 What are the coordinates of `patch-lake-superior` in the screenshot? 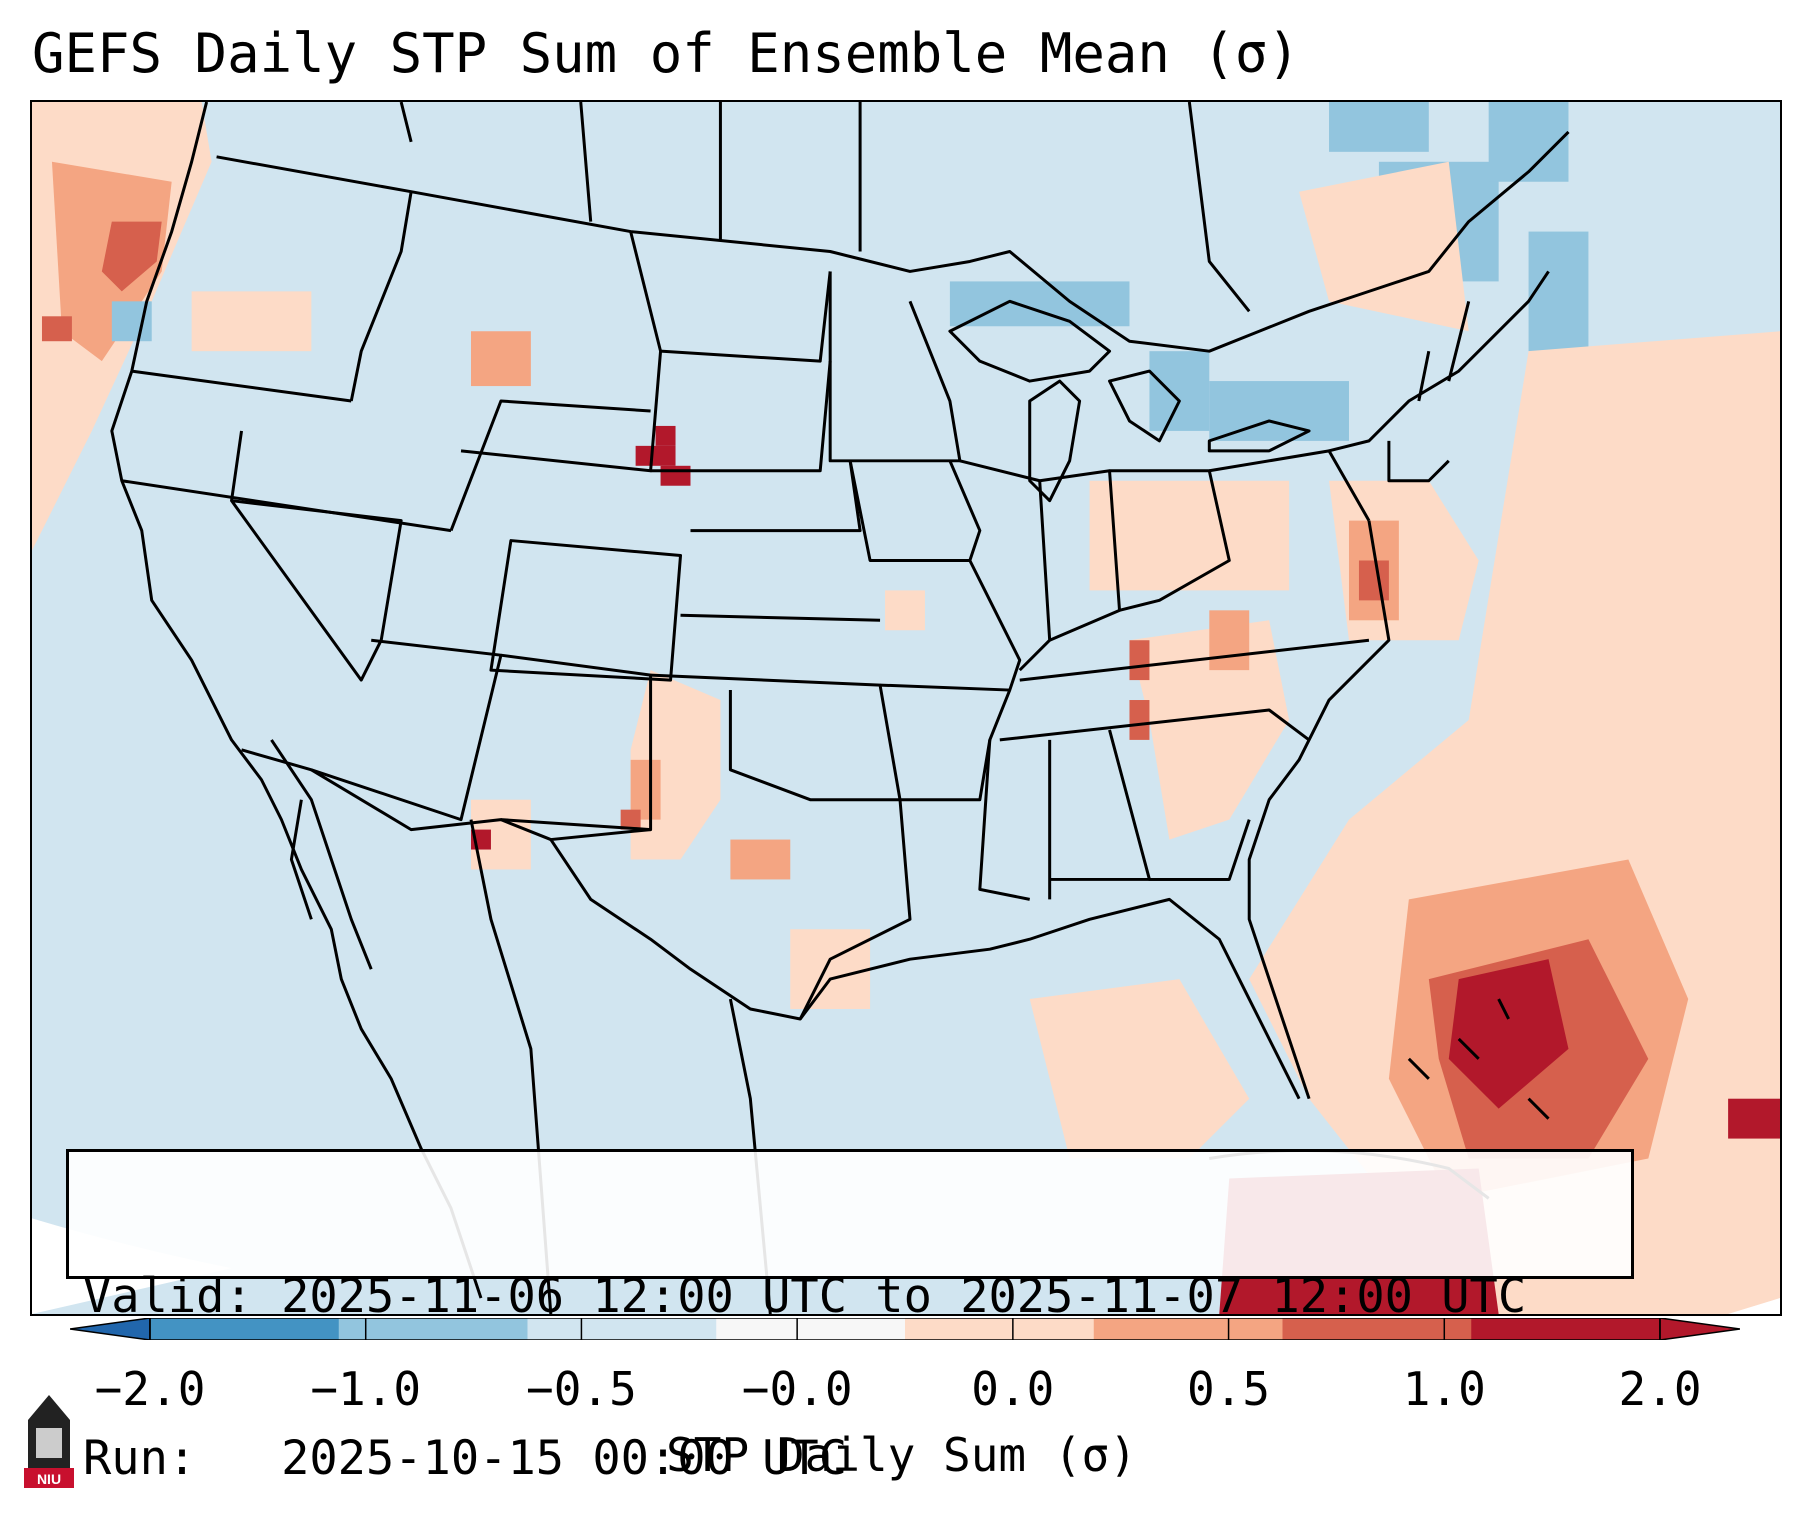 It's located at (1039, 304).